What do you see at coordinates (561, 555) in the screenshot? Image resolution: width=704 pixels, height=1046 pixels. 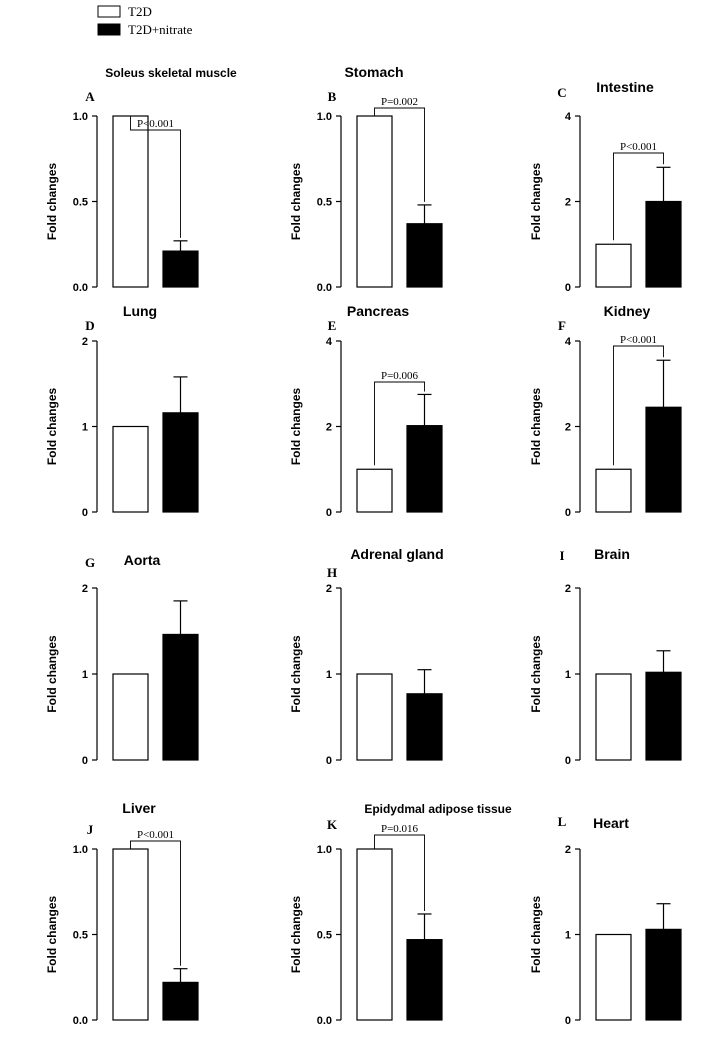 I see `panel-letter: I` at bounding box center [561, 555].